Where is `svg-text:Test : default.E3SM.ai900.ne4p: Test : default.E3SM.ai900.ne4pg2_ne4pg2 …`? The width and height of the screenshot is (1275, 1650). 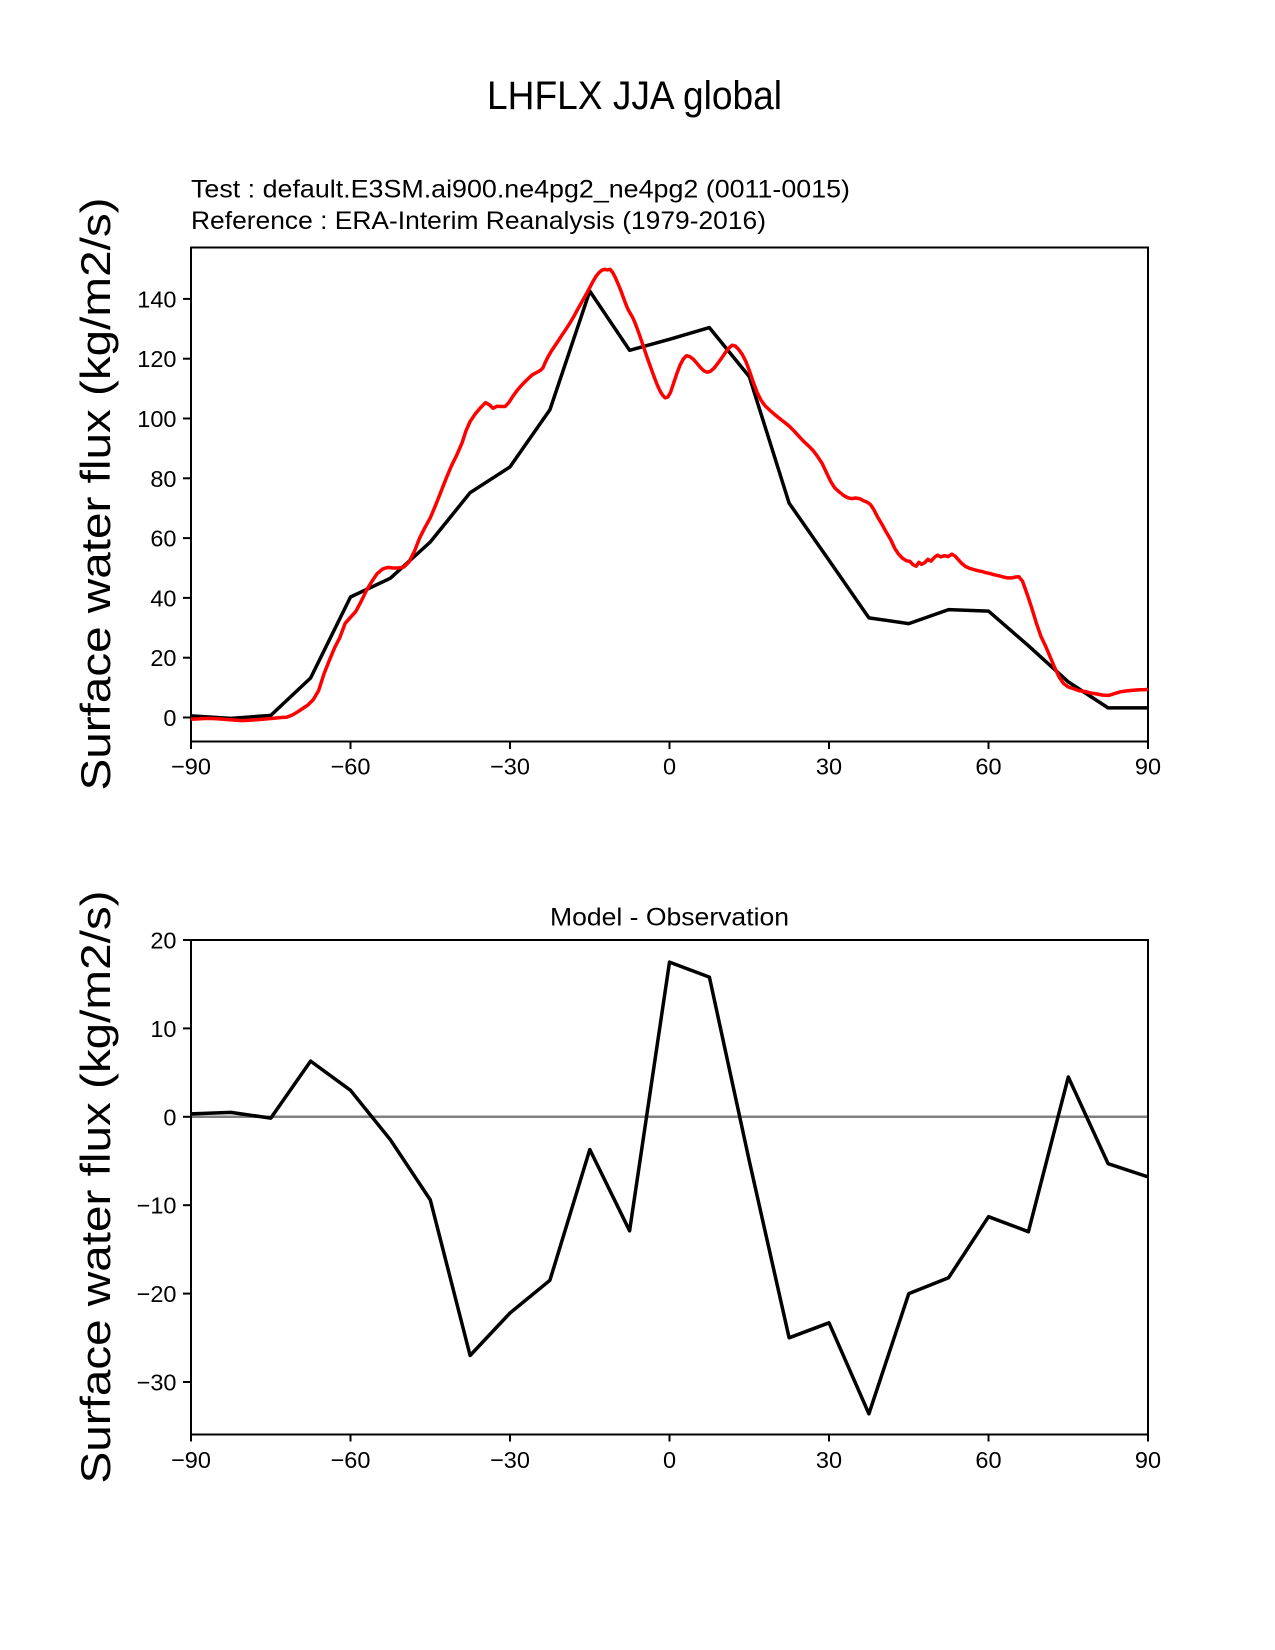
svg-text:Test : default.E3SM.ai900.ne4p: Test : default.E3SM.ai900.ne4pg2_ne4pg2 … is located at coordinates (520, 190).